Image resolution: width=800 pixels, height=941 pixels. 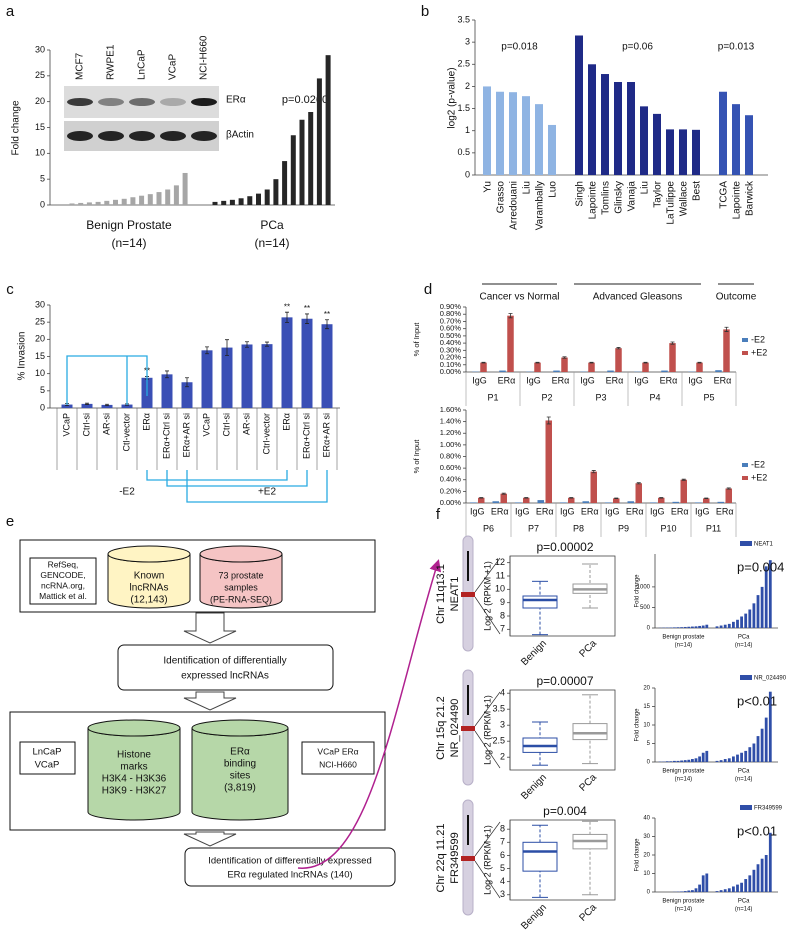 I want to click on chromosome-label: Chr 15q 21.2, so click(x=441, y=728).